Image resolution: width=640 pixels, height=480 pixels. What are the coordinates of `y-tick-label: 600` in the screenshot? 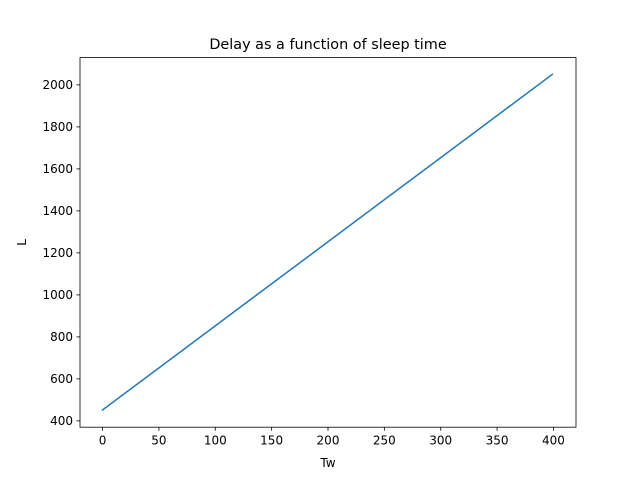 It's located at (61, 379).